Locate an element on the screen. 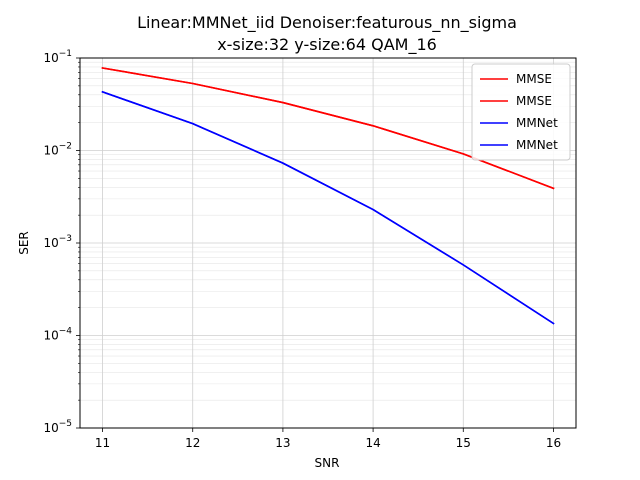 This screenshot has width=640, height=480. y-tick-label: 10⁻³ is located at coordinates (57, 242).